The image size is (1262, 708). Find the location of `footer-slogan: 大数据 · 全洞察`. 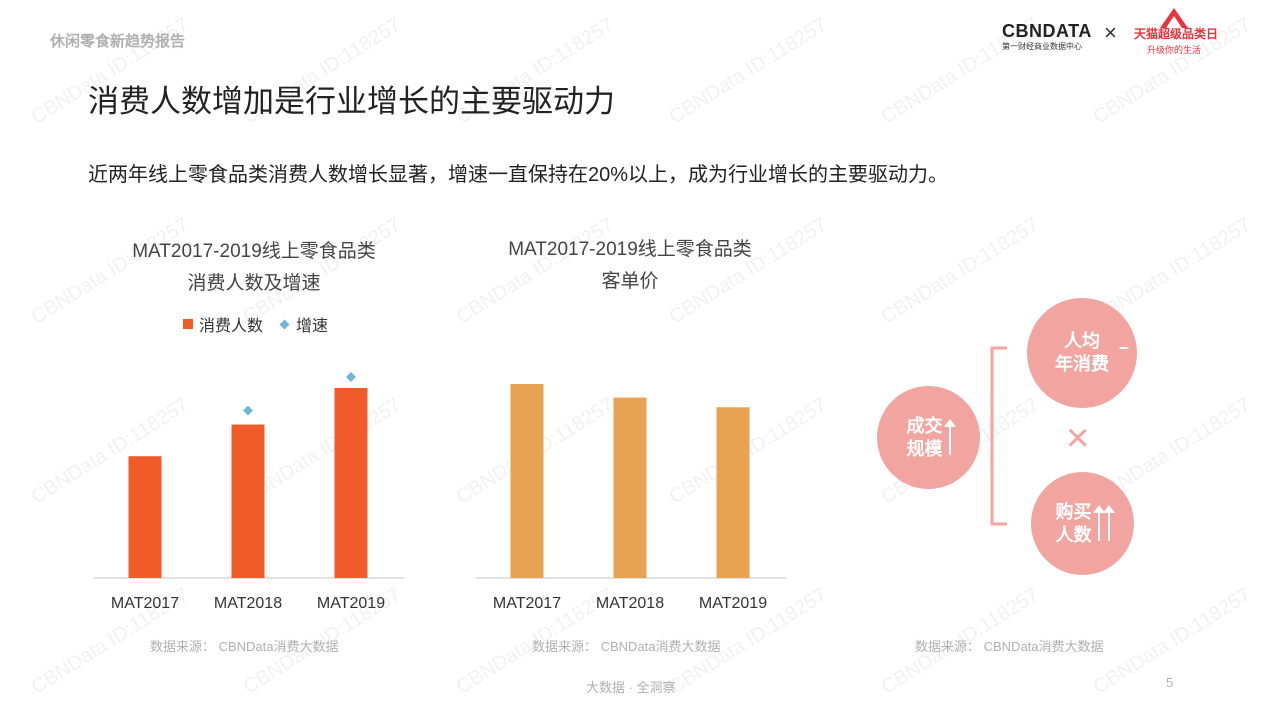

footer-slogan: 大数据 · 全洞察 is located at coordinates (631, 687).